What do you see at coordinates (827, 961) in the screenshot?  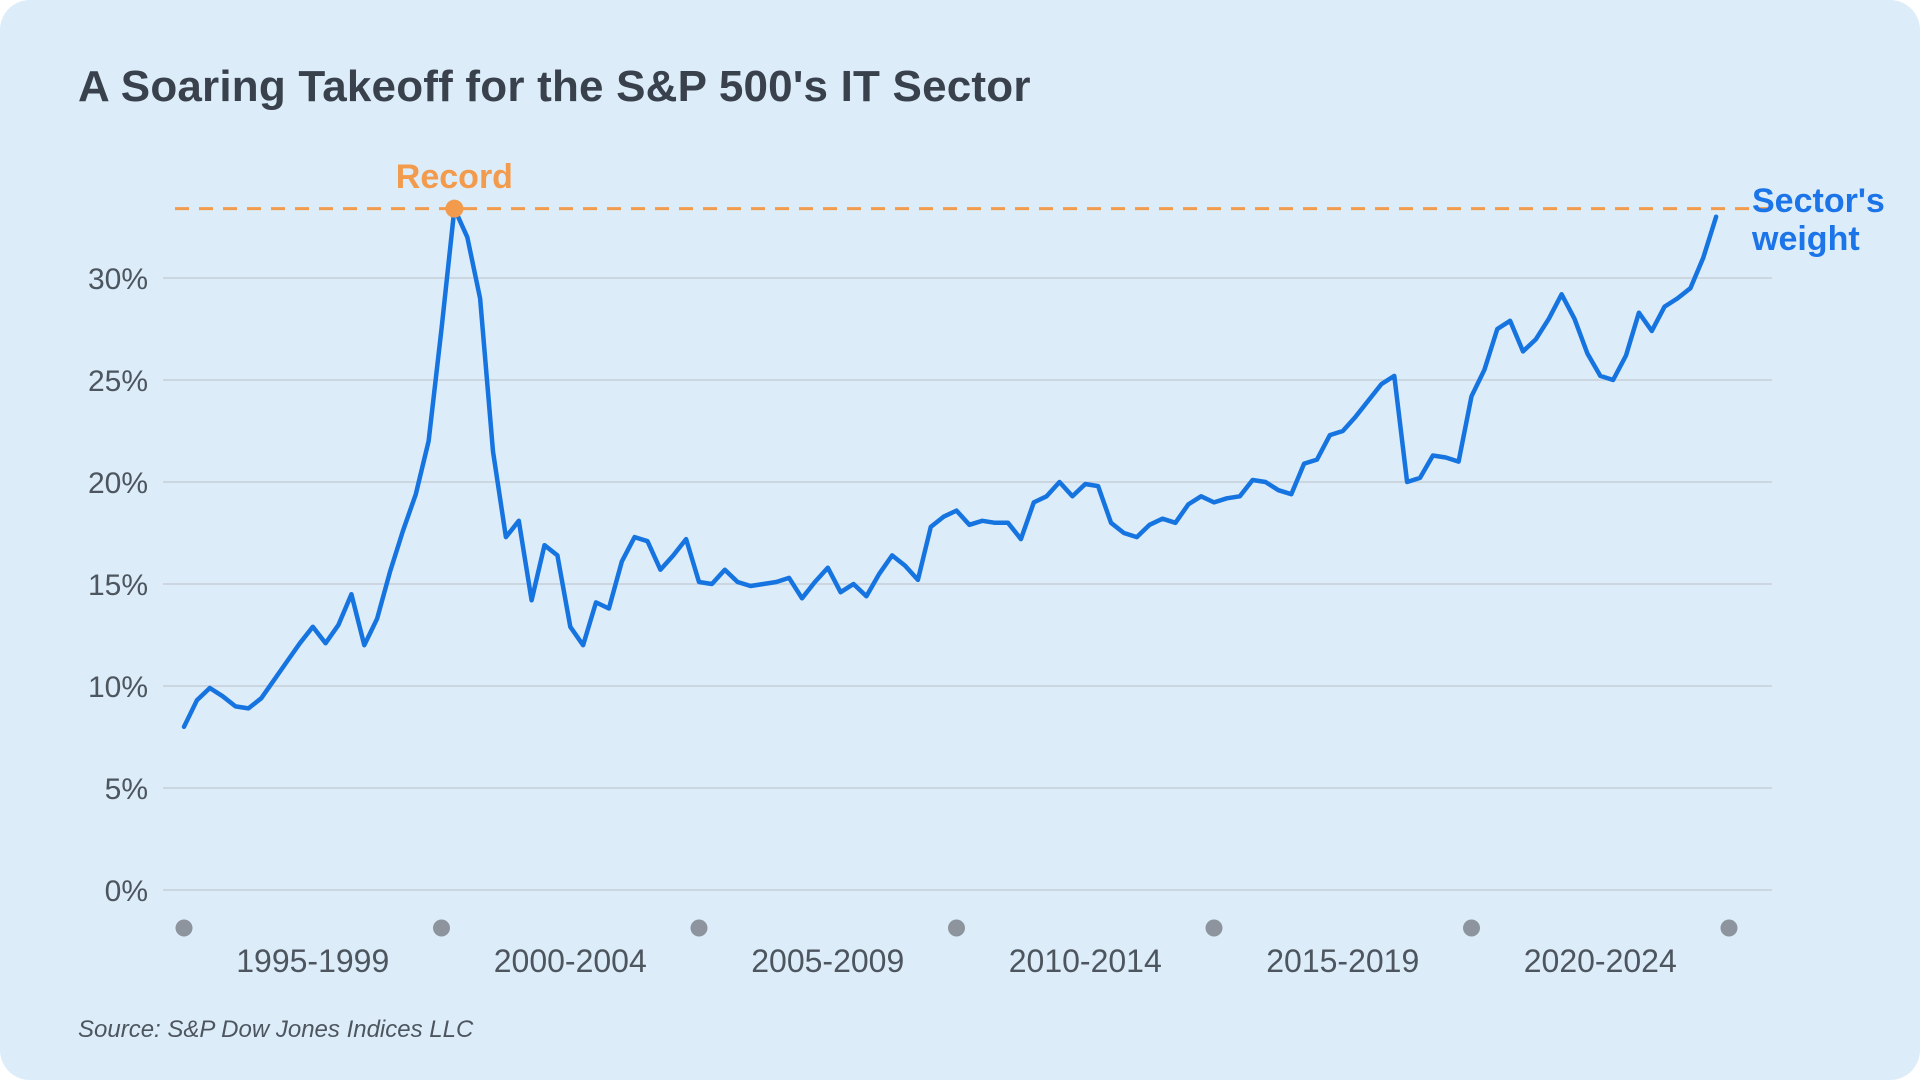 I see `x-group-label: 2005-2009` at bounding box center [827, 961].